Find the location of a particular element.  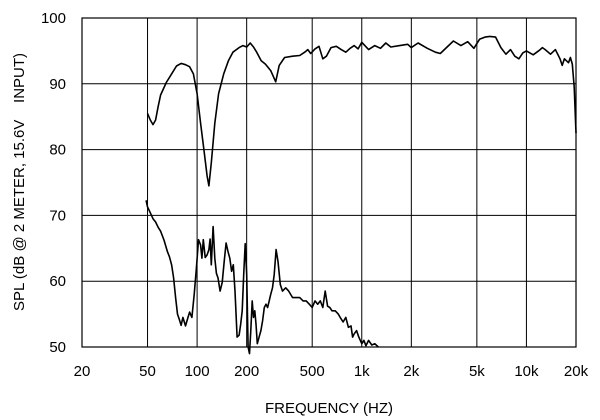

x-axis-label: FREQUENCY (HZ) is located at coordinates (329, 408).